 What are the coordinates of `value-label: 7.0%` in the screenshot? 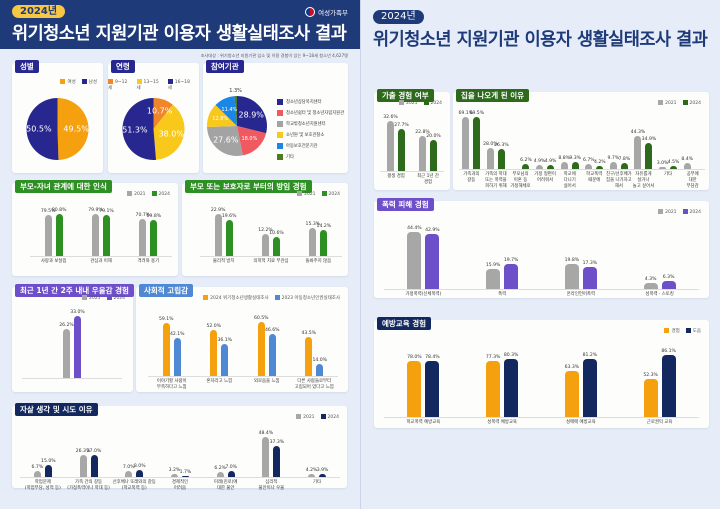 It's located at (128, 468).